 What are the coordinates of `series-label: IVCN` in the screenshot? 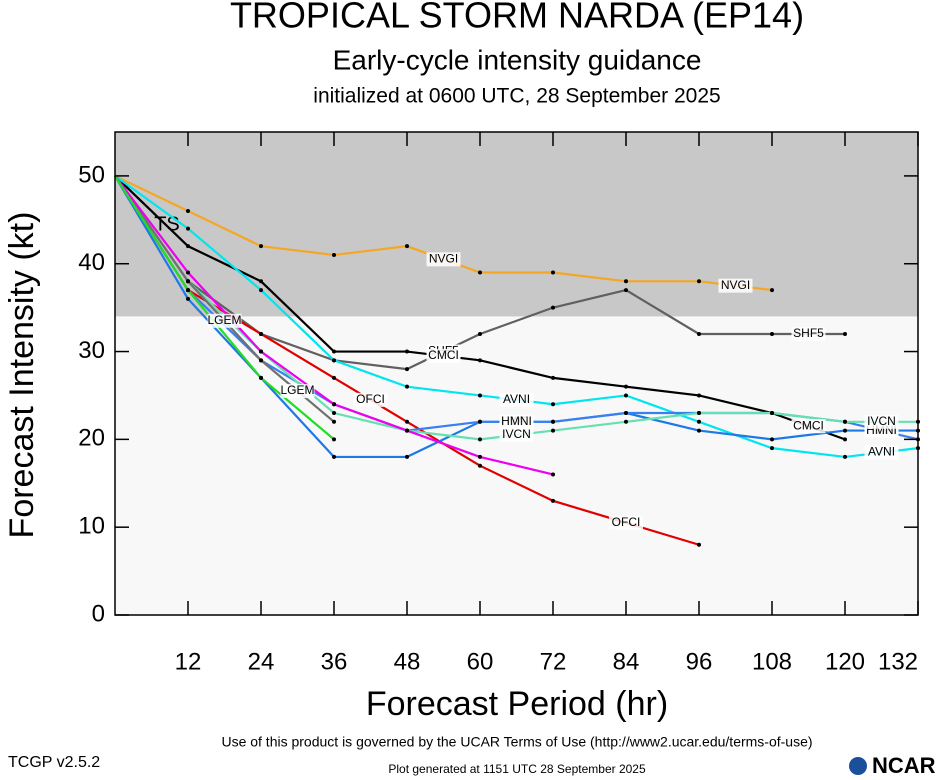 It's located at (881, 421).